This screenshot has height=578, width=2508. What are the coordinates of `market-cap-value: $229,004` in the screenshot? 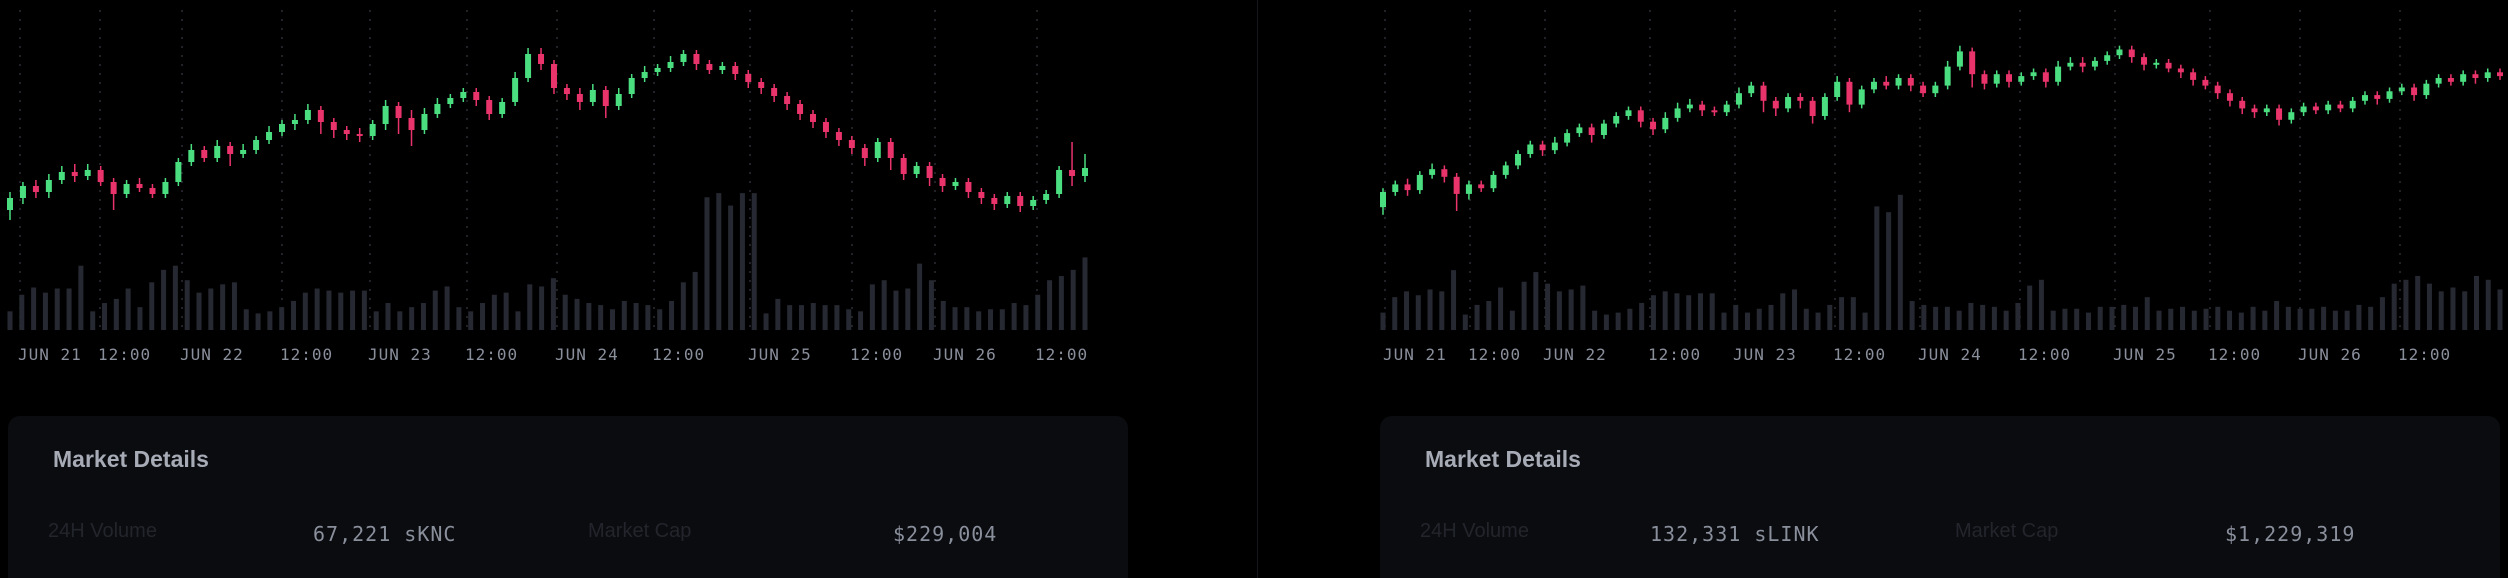 It's located at (945, 534).